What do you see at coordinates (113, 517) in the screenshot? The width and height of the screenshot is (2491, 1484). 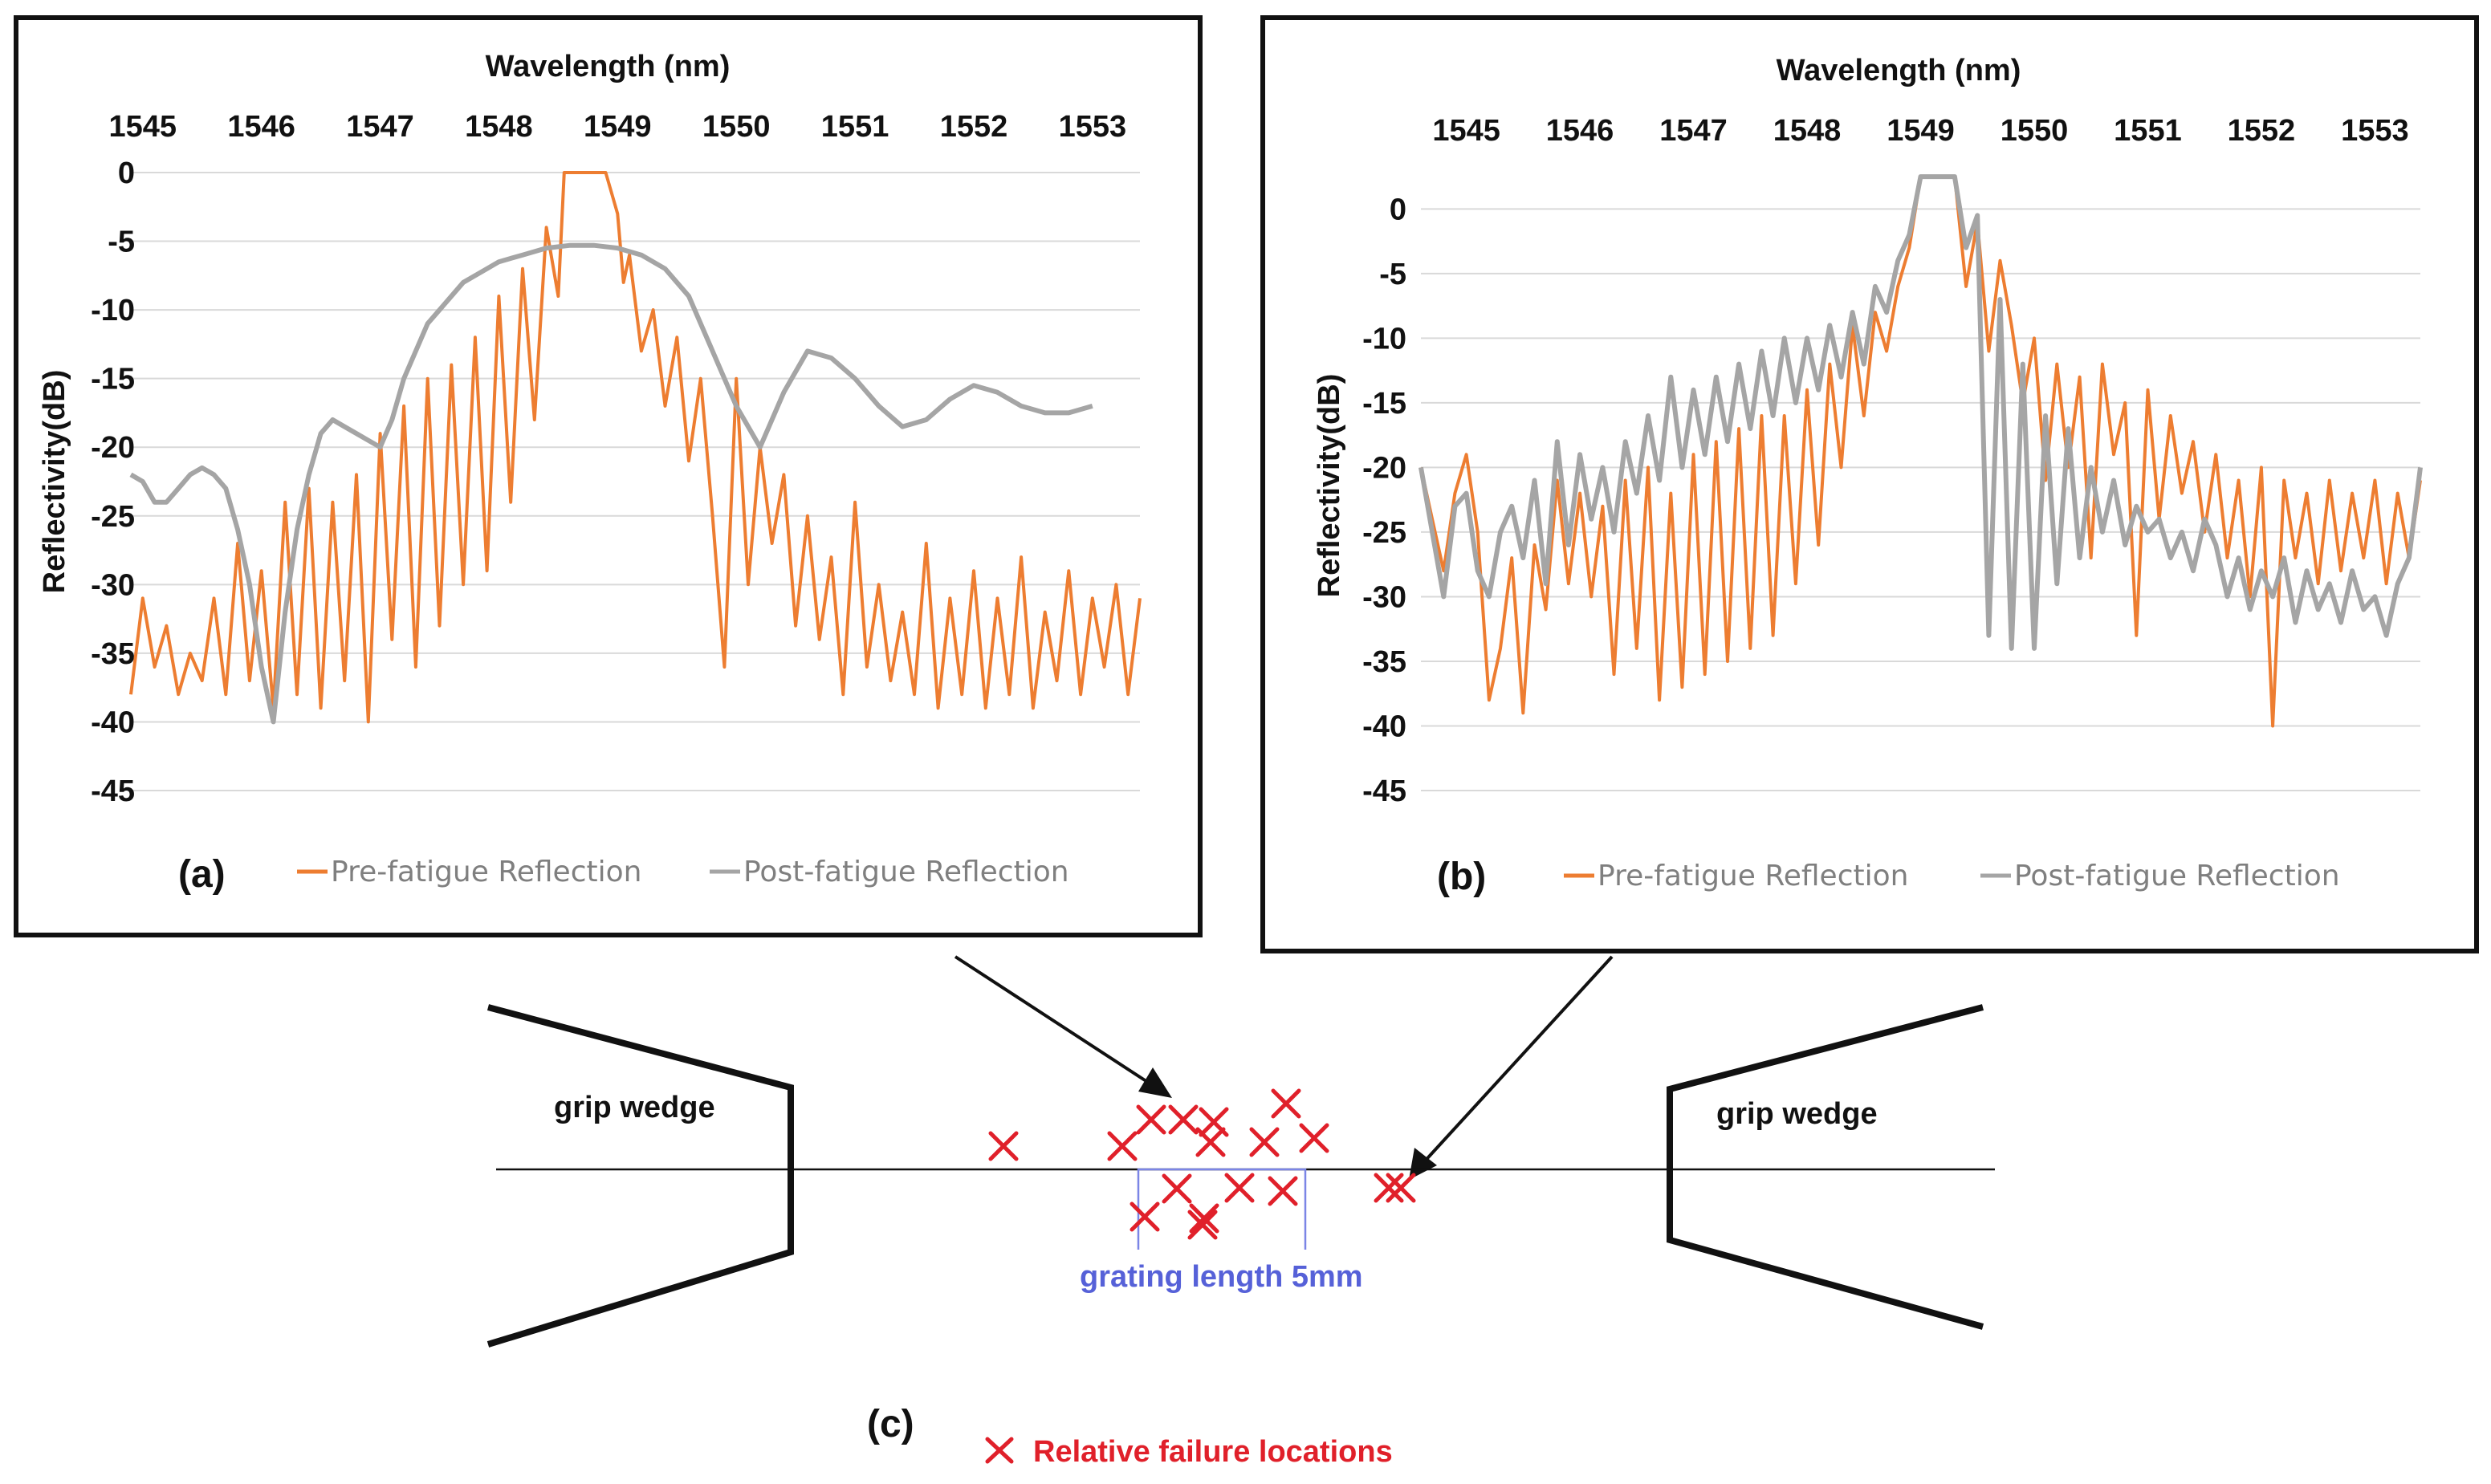 I see `y-tick-label-a: -25` at bounding box center [113, 517].